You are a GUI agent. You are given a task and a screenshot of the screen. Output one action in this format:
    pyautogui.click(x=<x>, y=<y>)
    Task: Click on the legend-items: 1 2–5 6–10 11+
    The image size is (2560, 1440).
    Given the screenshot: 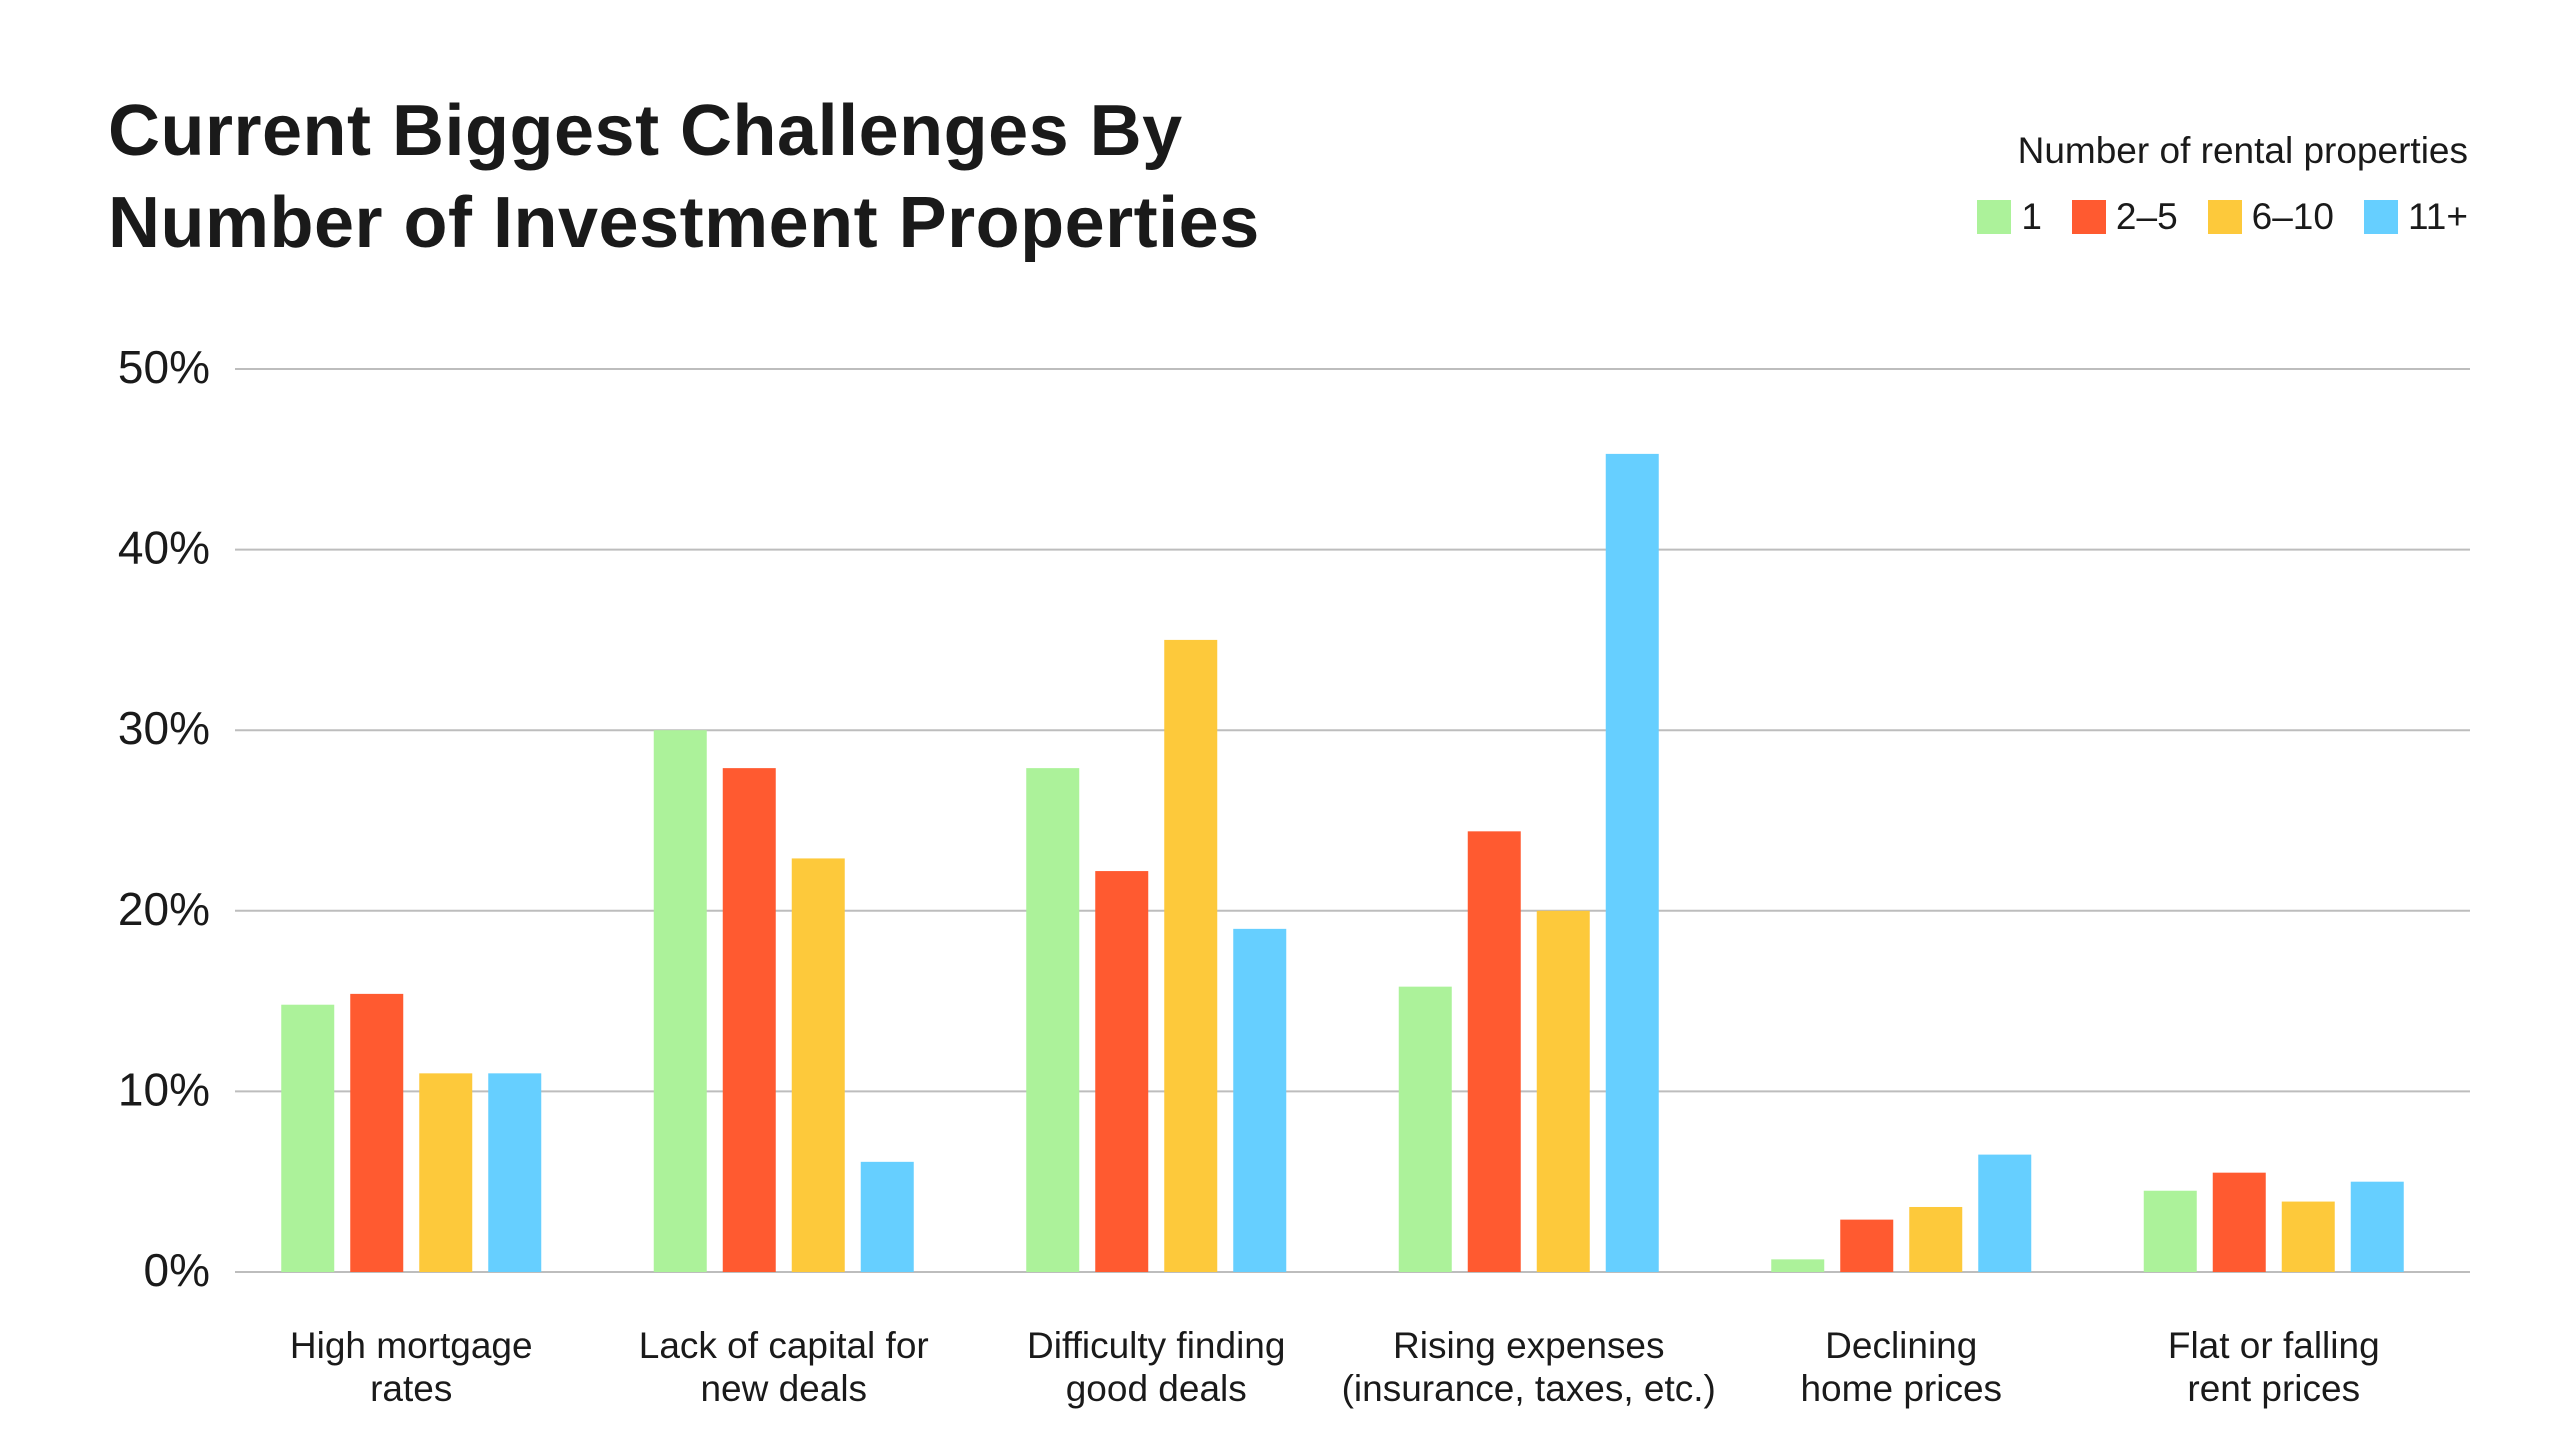 What is the action you would take?
    pyautogui.click(x=2222, y=217)
    